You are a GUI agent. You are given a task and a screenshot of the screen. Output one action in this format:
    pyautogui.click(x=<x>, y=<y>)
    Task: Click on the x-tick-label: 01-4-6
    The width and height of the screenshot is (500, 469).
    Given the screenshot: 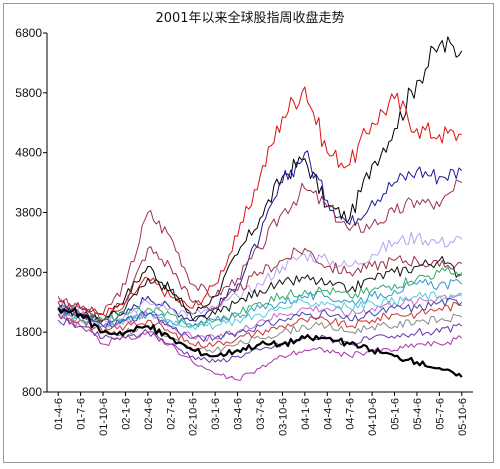 What is the action you would take?
    pyautogui.click(x=59, y=414)
    